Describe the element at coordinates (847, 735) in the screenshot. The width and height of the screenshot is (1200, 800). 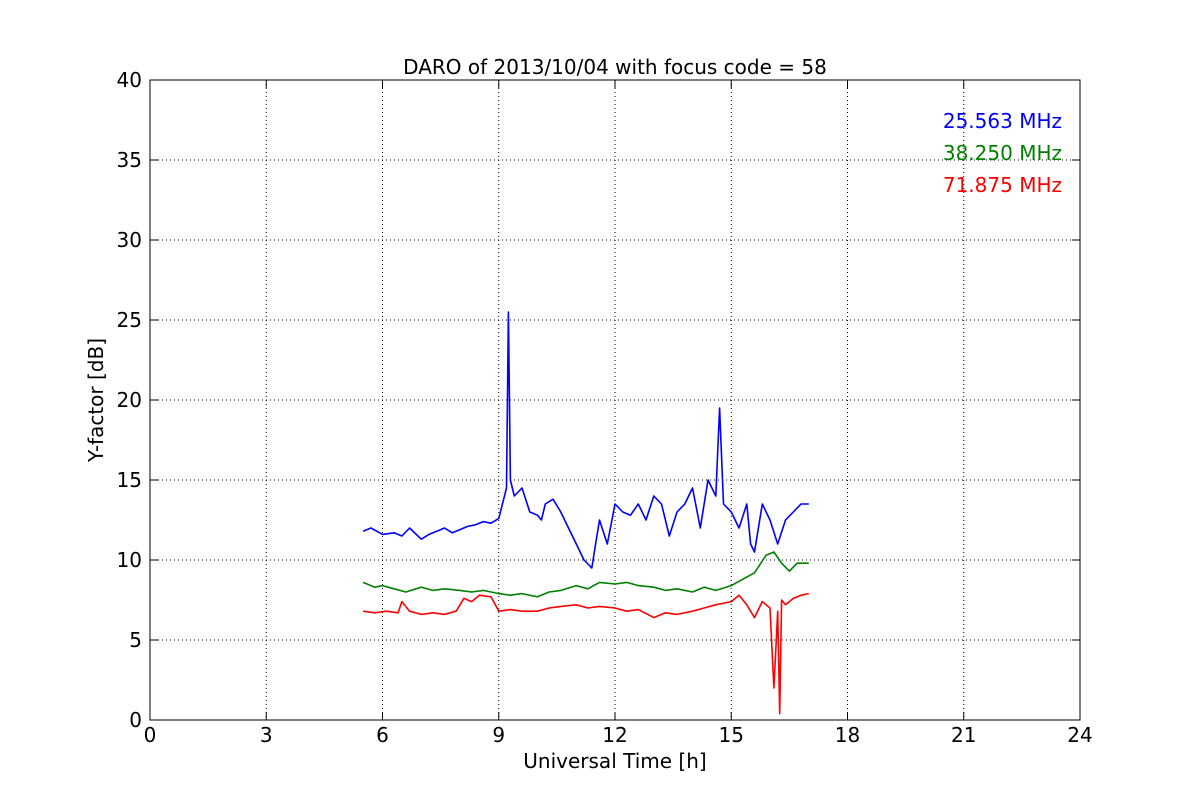
I see `x-tick-label: 18` at that location.